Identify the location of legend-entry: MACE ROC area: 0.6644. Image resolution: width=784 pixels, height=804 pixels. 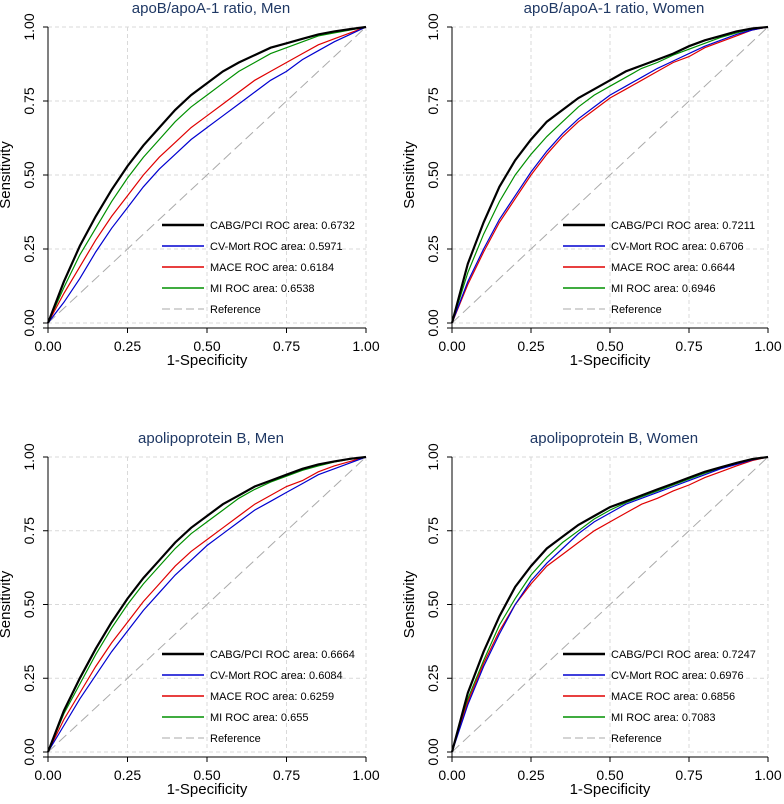
(673, 268).